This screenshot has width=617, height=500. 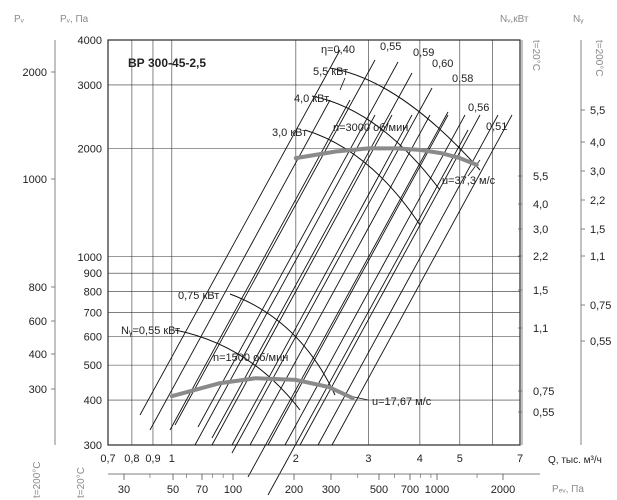 What do you see at coordinates (172, 459) in the screenshot?
I see `x-tick-label: 1` at bounding box center [172, 459].